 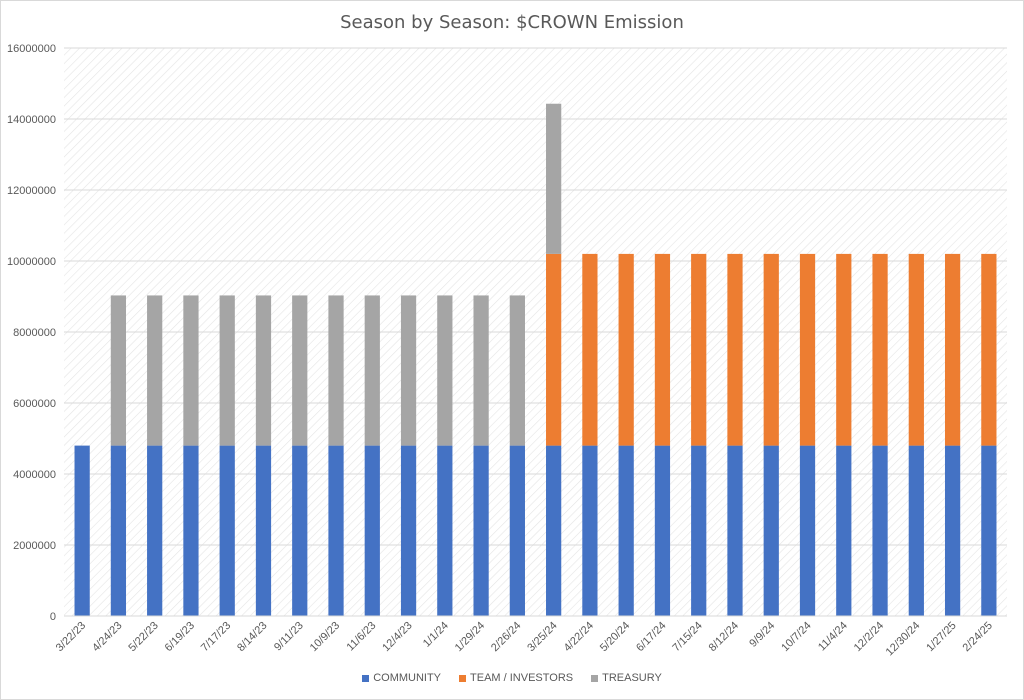 I want to click on legend-item: TEAM / INVESTORS, so click(x=516, y=678).